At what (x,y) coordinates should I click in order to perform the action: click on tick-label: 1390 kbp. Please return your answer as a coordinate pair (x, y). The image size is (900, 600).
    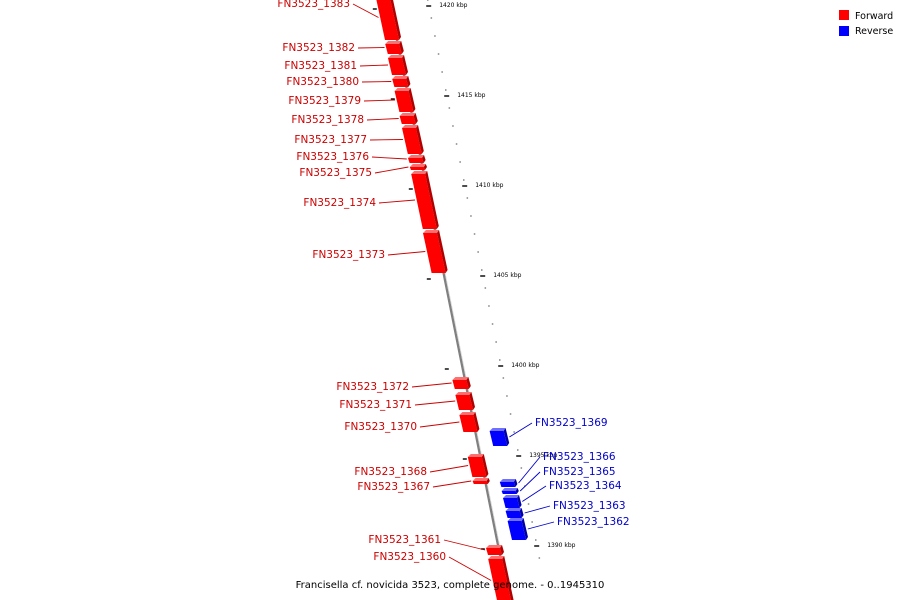
    Looking at the image, I should click on (561, 545).